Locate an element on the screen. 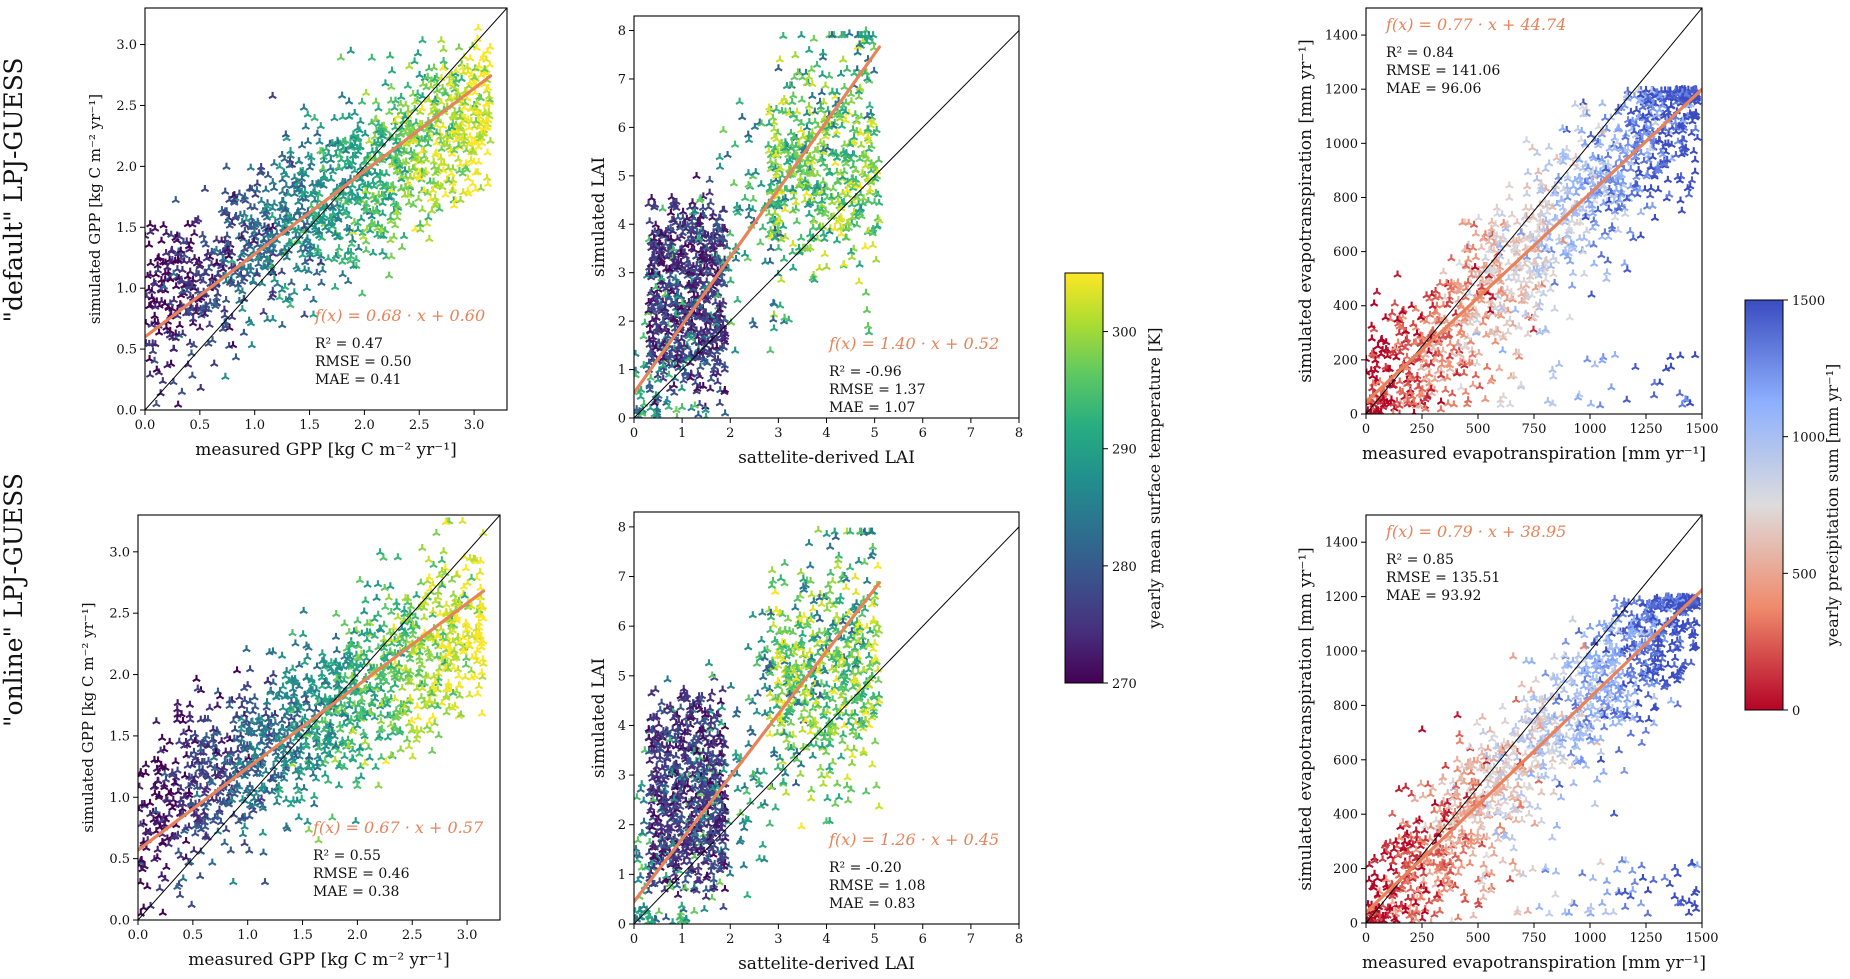 The height and width of the screenshot is (979, 1850). x-tick-label: 0 is located at coordinates (634, 433).